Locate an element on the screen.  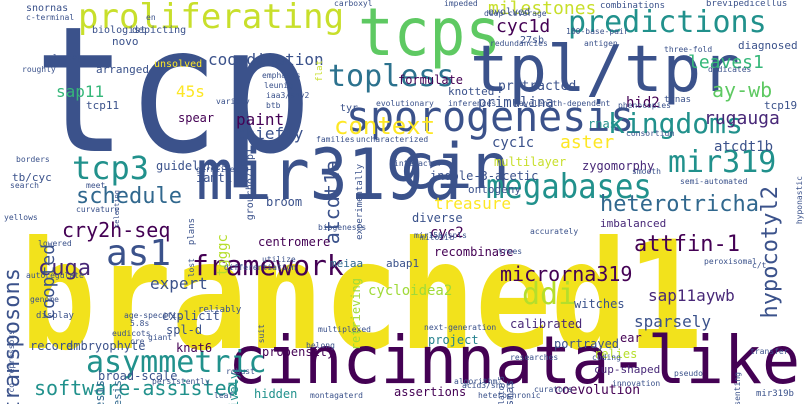
cloud-word: mitotic is located at coordinates (437, 237).